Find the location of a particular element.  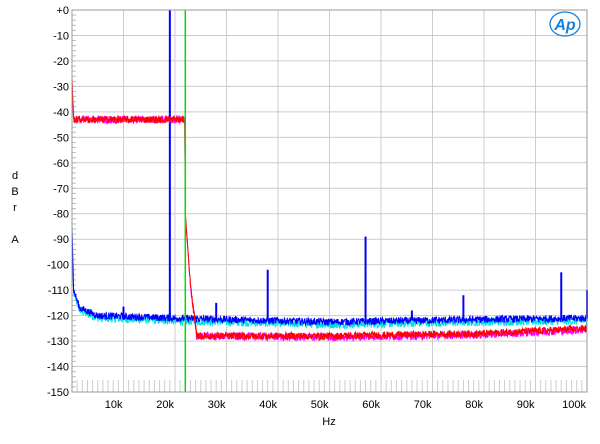

x-tick-label: 70k is located at coordinates (423, 405).